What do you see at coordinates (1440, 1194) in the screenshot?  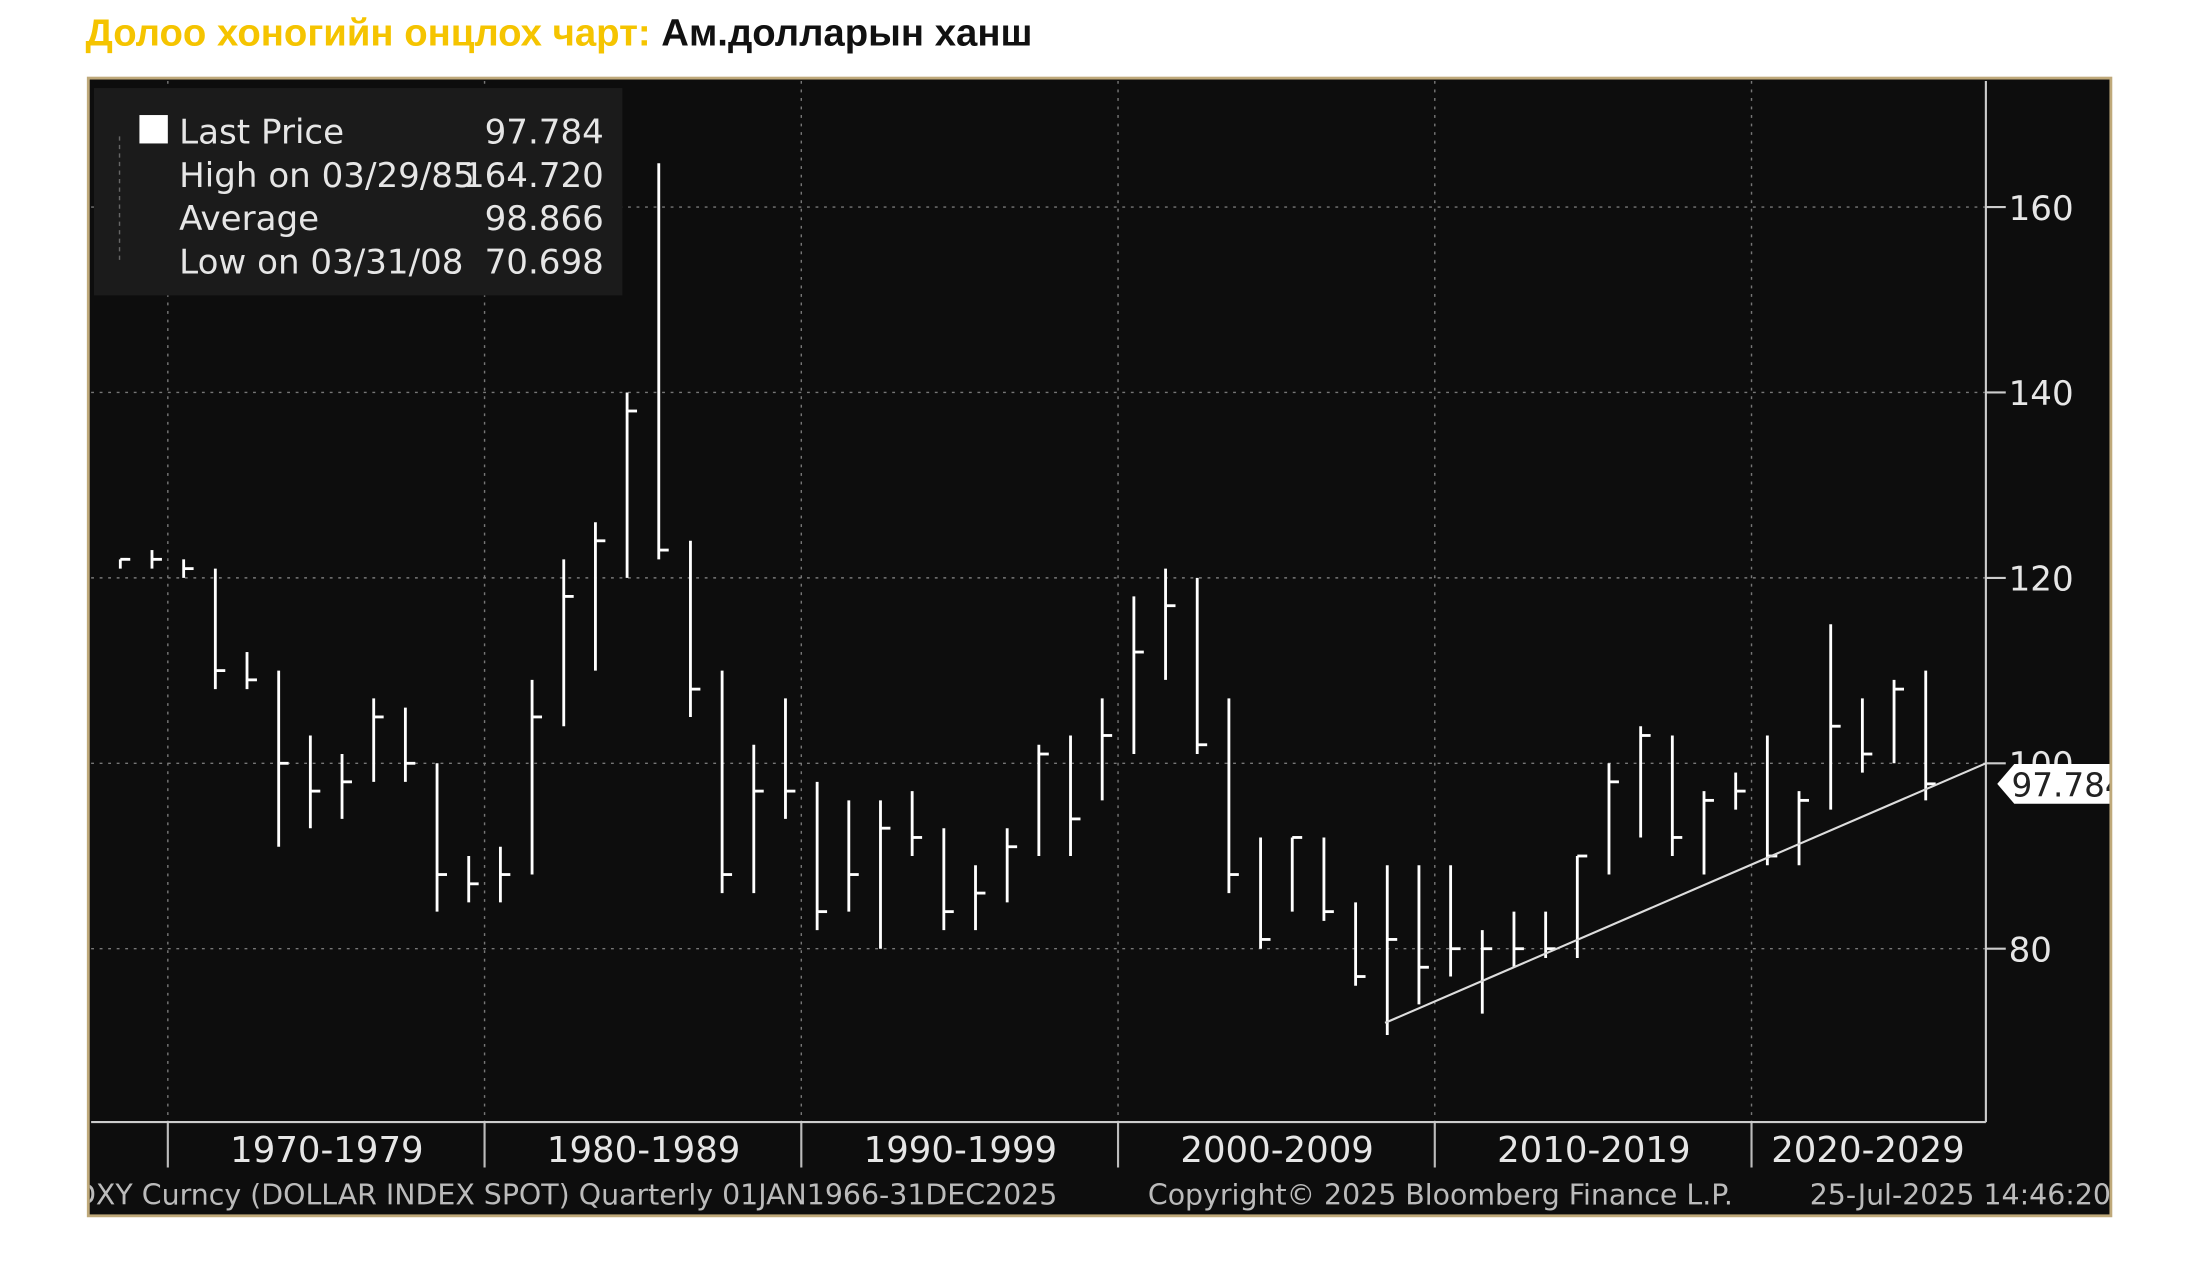 I see `footer-copyright: Copyright© 2025 Bloomberg Finance L.P.` at bounding box center [1440, 1194].